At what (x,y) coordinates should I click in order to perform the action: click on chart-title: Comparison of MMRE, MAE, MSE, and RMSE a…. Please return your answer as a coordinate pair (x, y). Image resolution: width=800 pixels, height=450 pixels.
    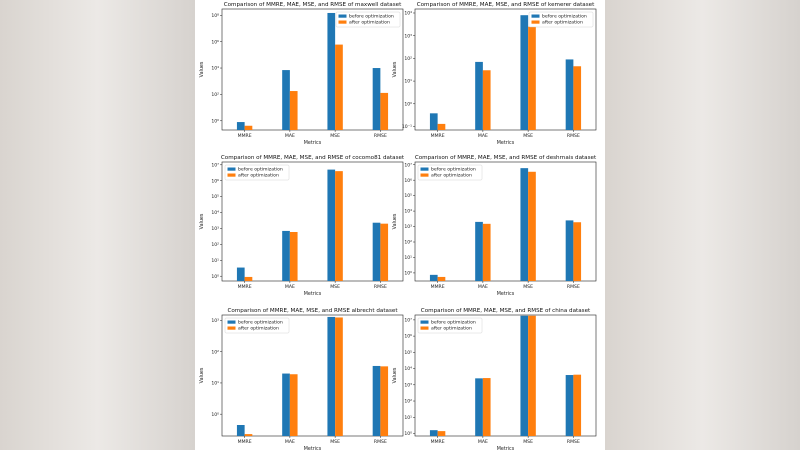
    Looking at the image, I should click on (312, 311).